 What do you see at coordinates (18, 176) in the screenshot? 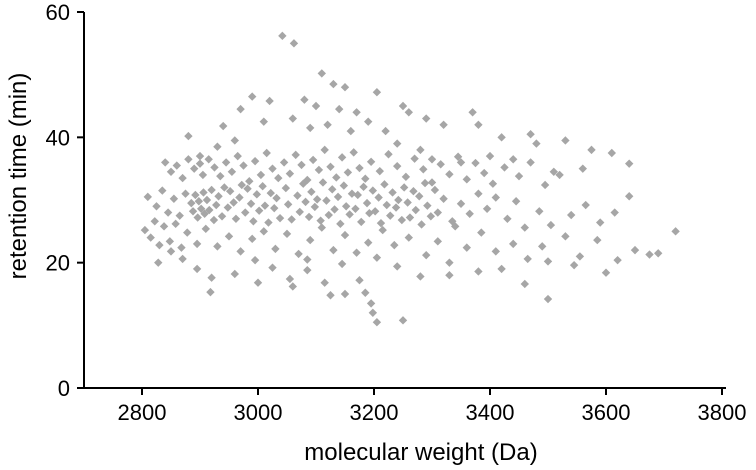
I see `y-axis-title: retention time (min)` at bounding box center [18, 176].